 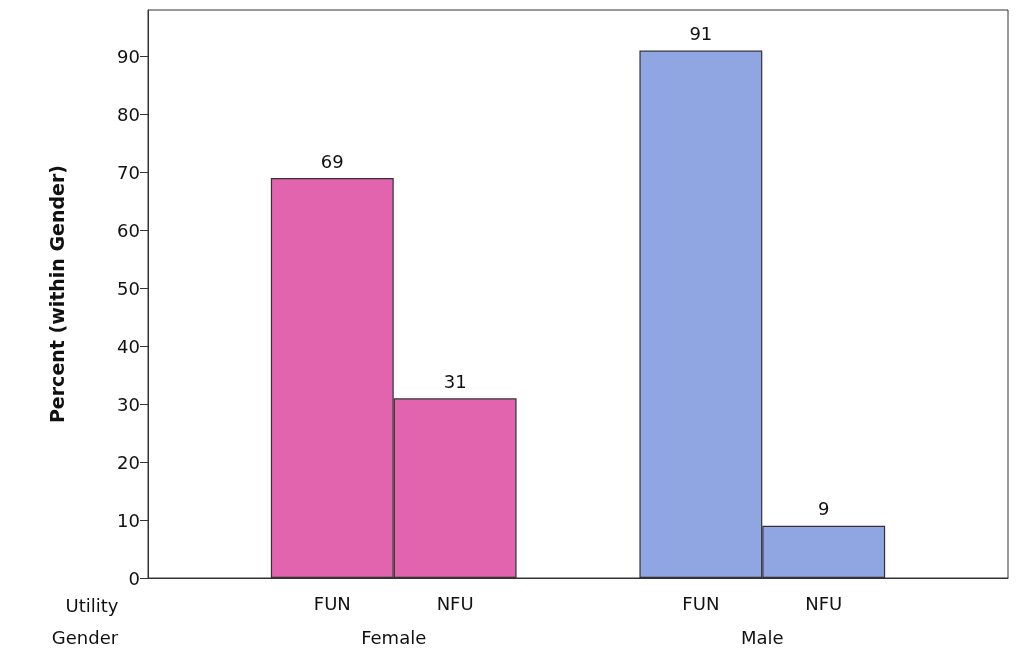 What do you see at coordinates (85, 637) in the screenshot?
I see `text: Gender` at bounding box center [85, 637].